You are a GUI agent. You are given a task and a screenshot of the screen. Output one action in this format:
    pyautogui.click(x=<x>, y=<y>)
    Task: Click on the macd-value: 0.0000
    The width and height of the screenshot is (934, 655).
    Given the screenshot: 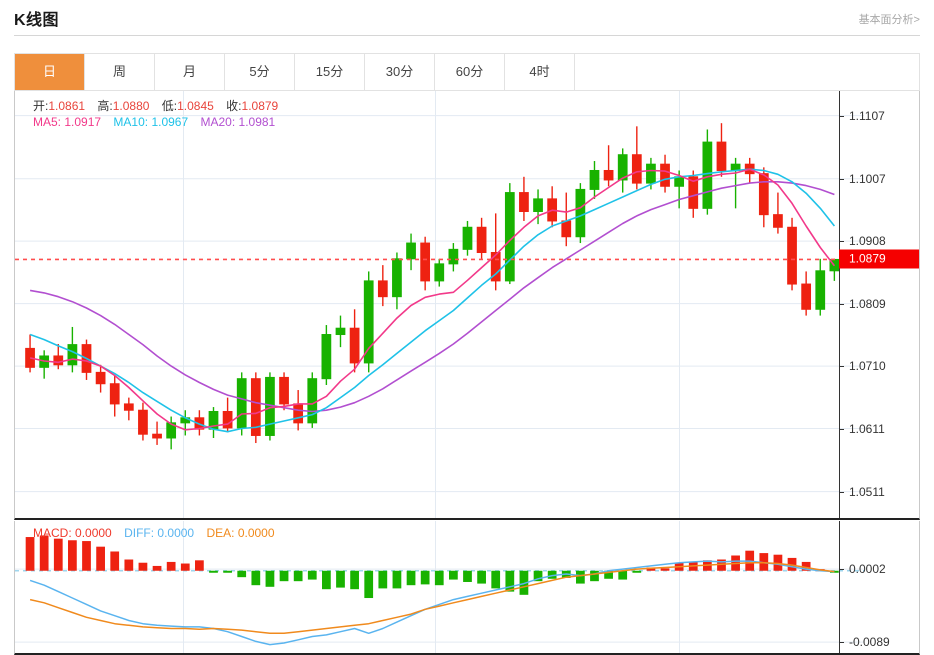 What is the action you would take?
    pyautogui.click(x=93, y=533)
    